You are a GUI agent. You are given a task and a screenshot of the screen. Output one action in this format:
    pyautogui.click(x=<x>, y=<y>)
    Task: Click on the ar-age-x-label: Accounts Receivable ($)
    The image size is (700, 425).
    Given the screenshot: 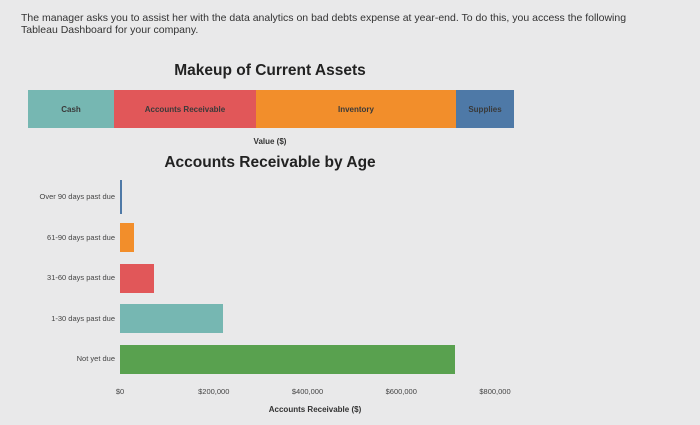 What is the action you would take?
    pyautogui.click(x=315, y=409)
    